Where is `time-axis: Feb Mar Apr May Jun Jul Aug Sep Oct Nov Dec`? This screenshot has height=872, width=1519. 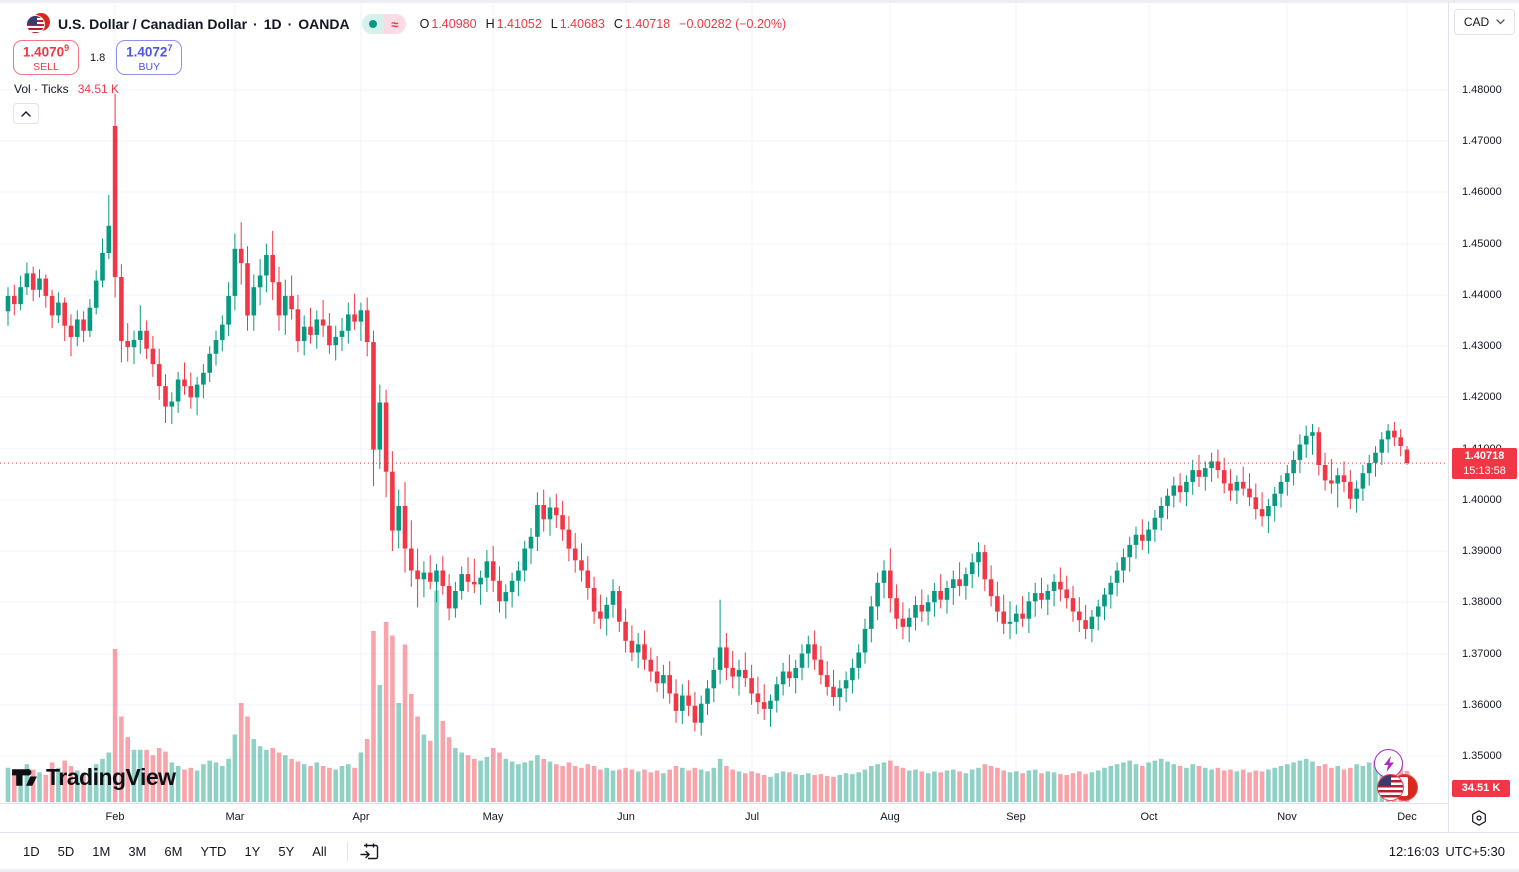
time-axis: Feb Mar Apr May Jun Jul Aug Sep Oct Nov Dec is located at coordinates (724, 817).